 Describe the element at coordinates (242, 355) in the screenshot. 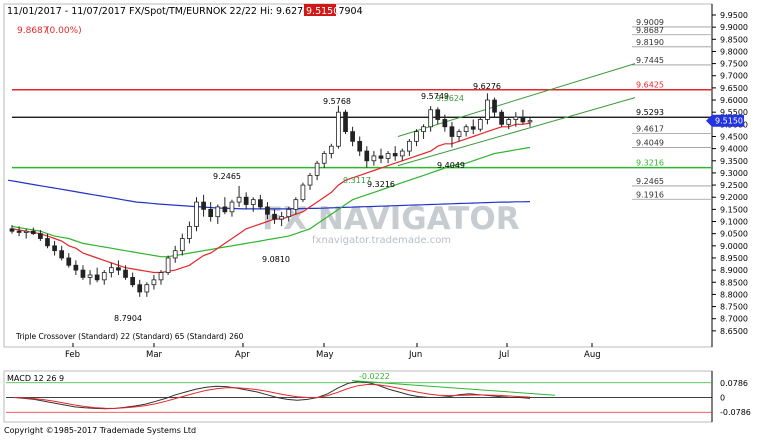

I see `time-label-2: Apr` at that location.